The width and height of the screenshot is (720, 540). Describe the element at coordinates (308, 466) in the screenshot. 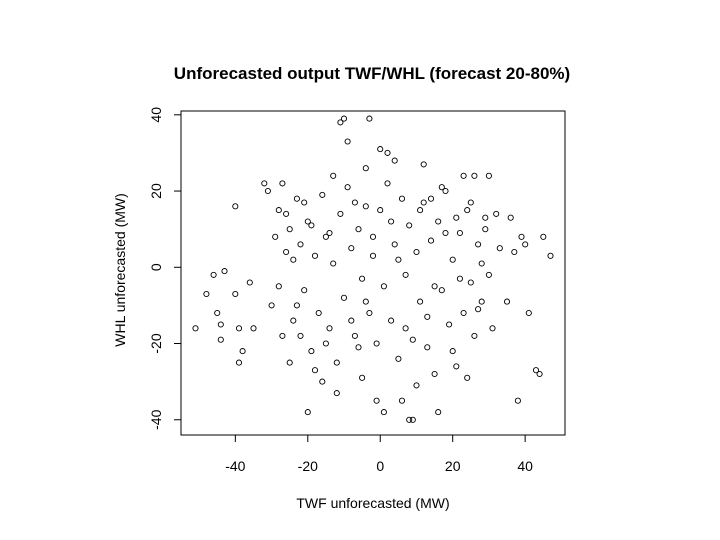

I see `x-tick-label-1: -20` at that location.